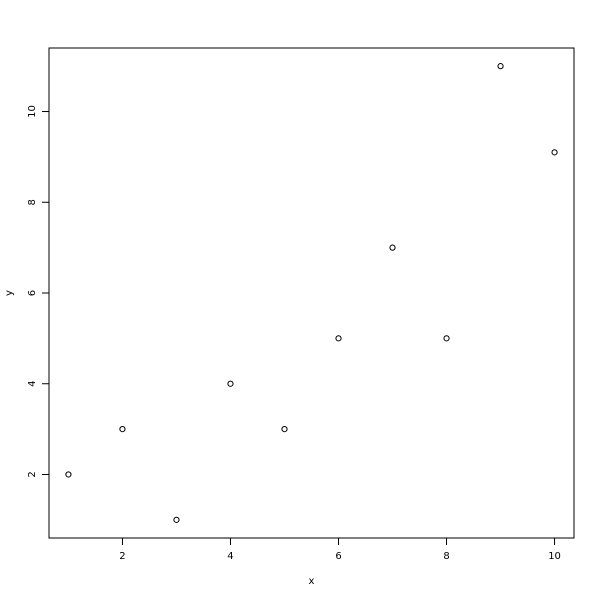 This screenshot has height=604, width=600. Describe the element at coordinates (554, 556) in the screenshot. I see `x-tick-label: 10` at that location.